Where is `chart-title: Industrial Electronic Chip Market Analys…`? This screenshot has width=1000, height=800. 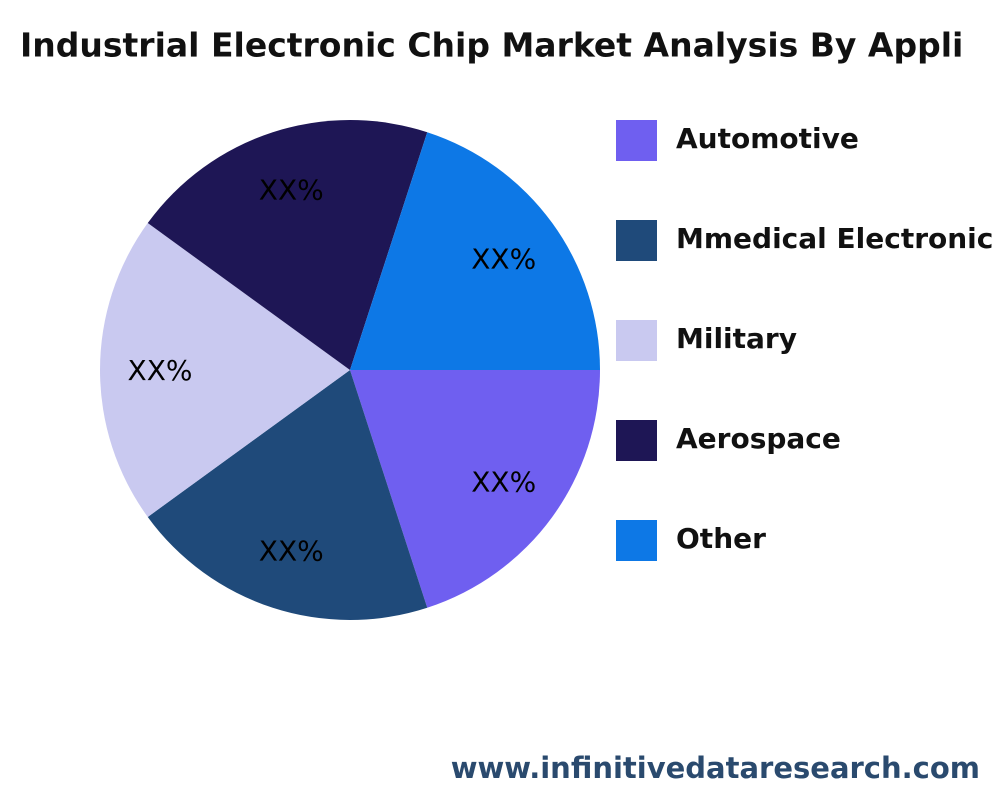 chart-title: Industrial Electronic Chip Market Analys… is located at coordinates (491, 45).